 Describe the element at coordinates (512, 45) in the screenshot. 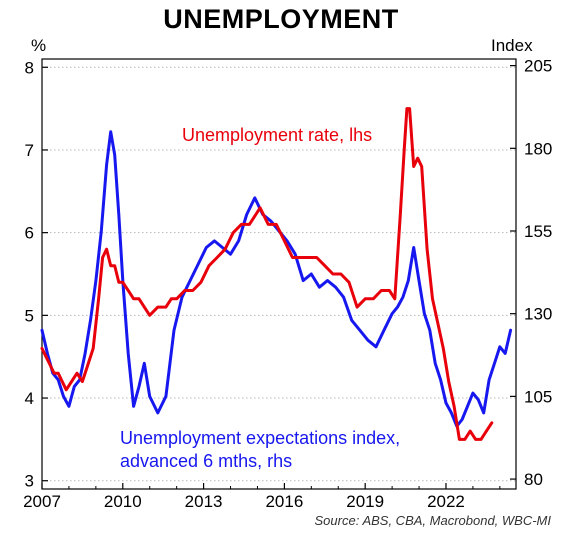

I see `right-axis-unit: Index` at that location.